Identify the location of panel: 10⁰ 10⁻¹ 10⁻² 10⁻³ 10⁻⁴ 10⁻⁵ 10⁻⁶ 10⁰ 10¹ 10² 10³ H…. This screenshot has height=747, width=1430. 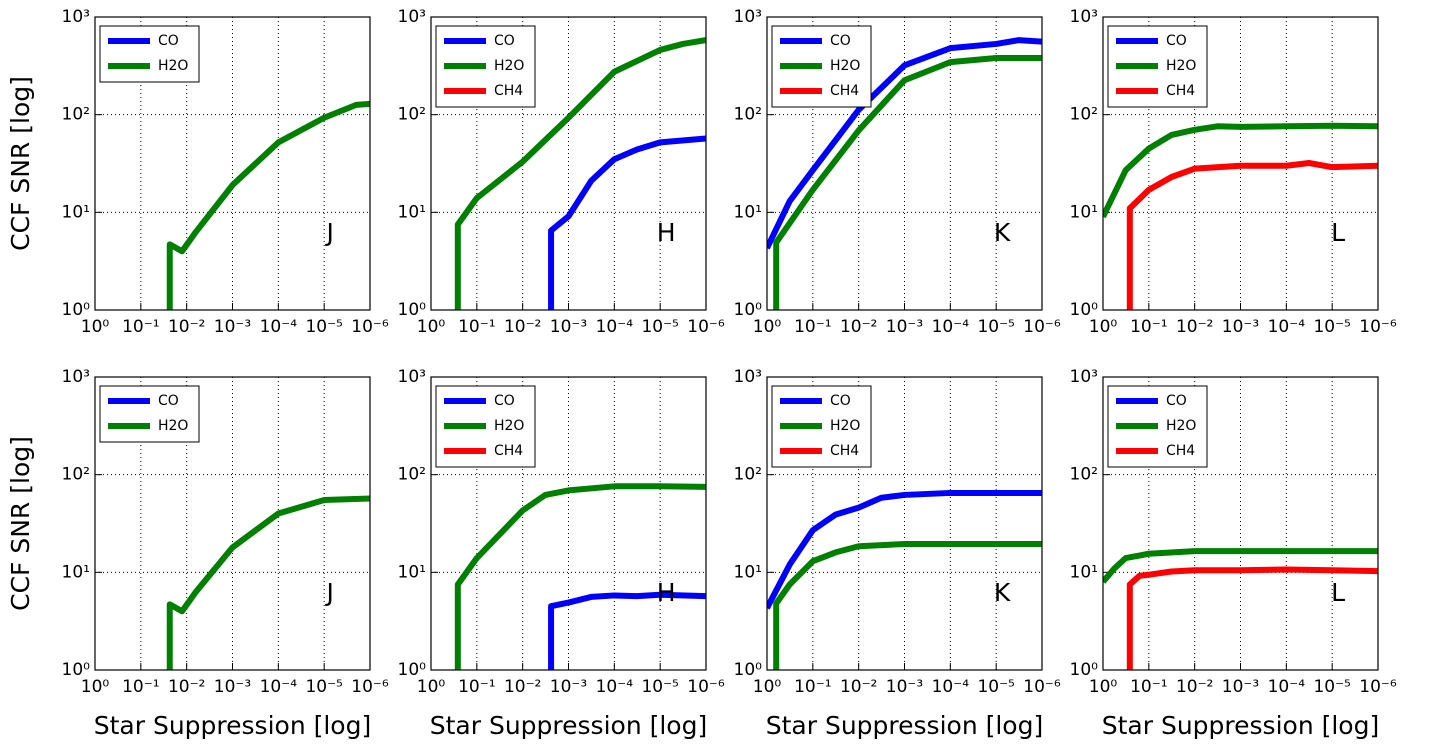
(561, 172).